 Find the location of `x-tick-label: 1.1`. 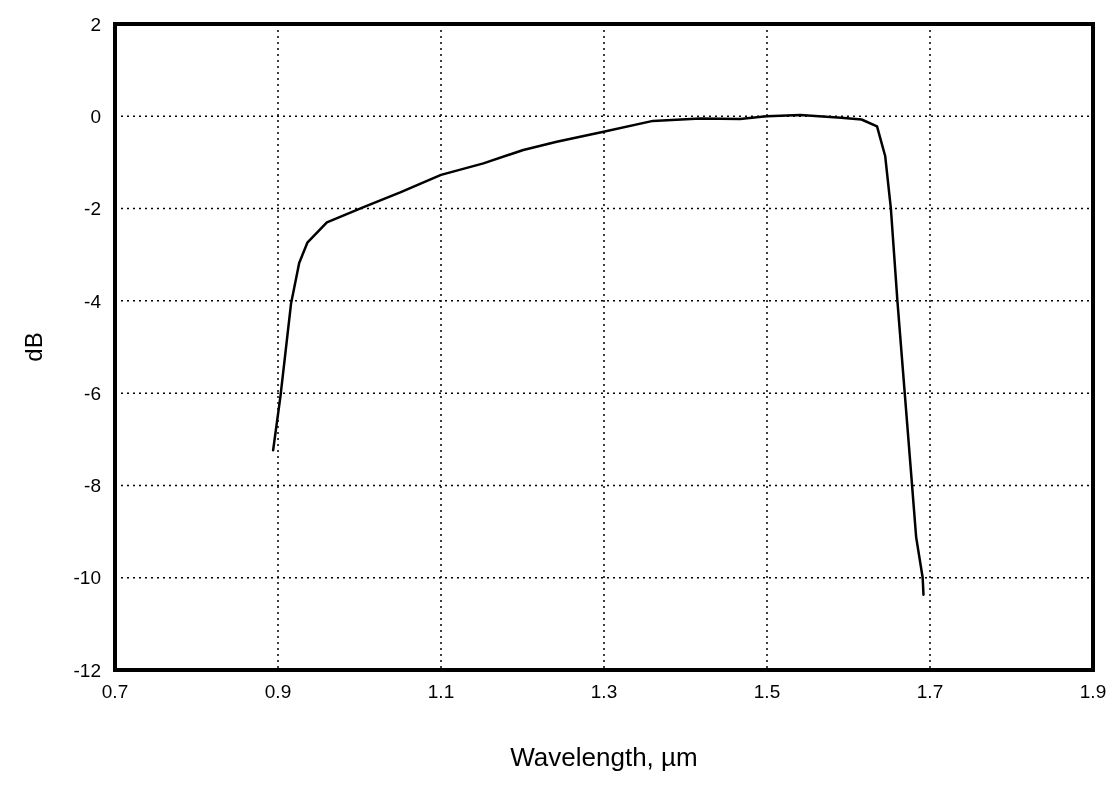

x-tick-label: 1.1 is located at coordinates (441, 691).